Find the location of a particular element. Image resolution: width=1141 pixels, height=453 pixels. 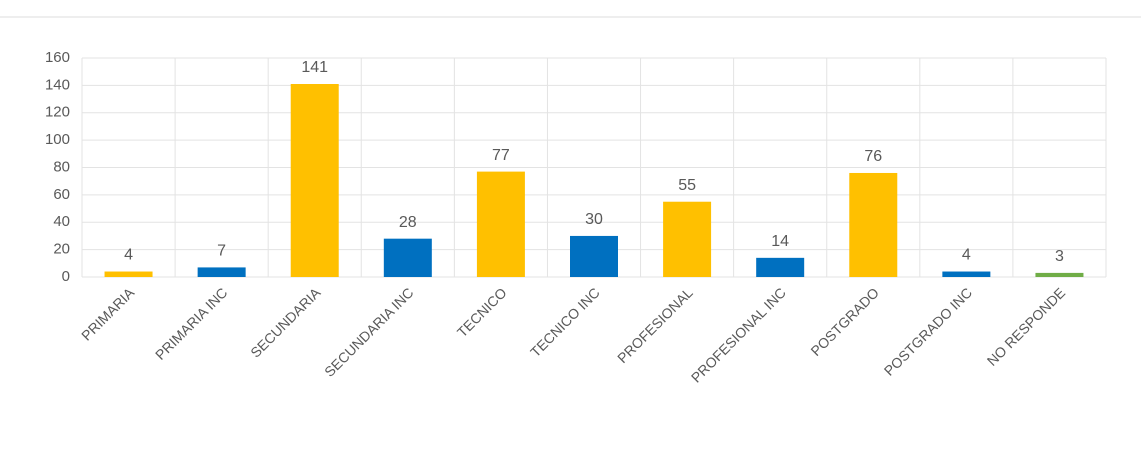

y-tick-label: 120 is located at coordinates (57, 112).